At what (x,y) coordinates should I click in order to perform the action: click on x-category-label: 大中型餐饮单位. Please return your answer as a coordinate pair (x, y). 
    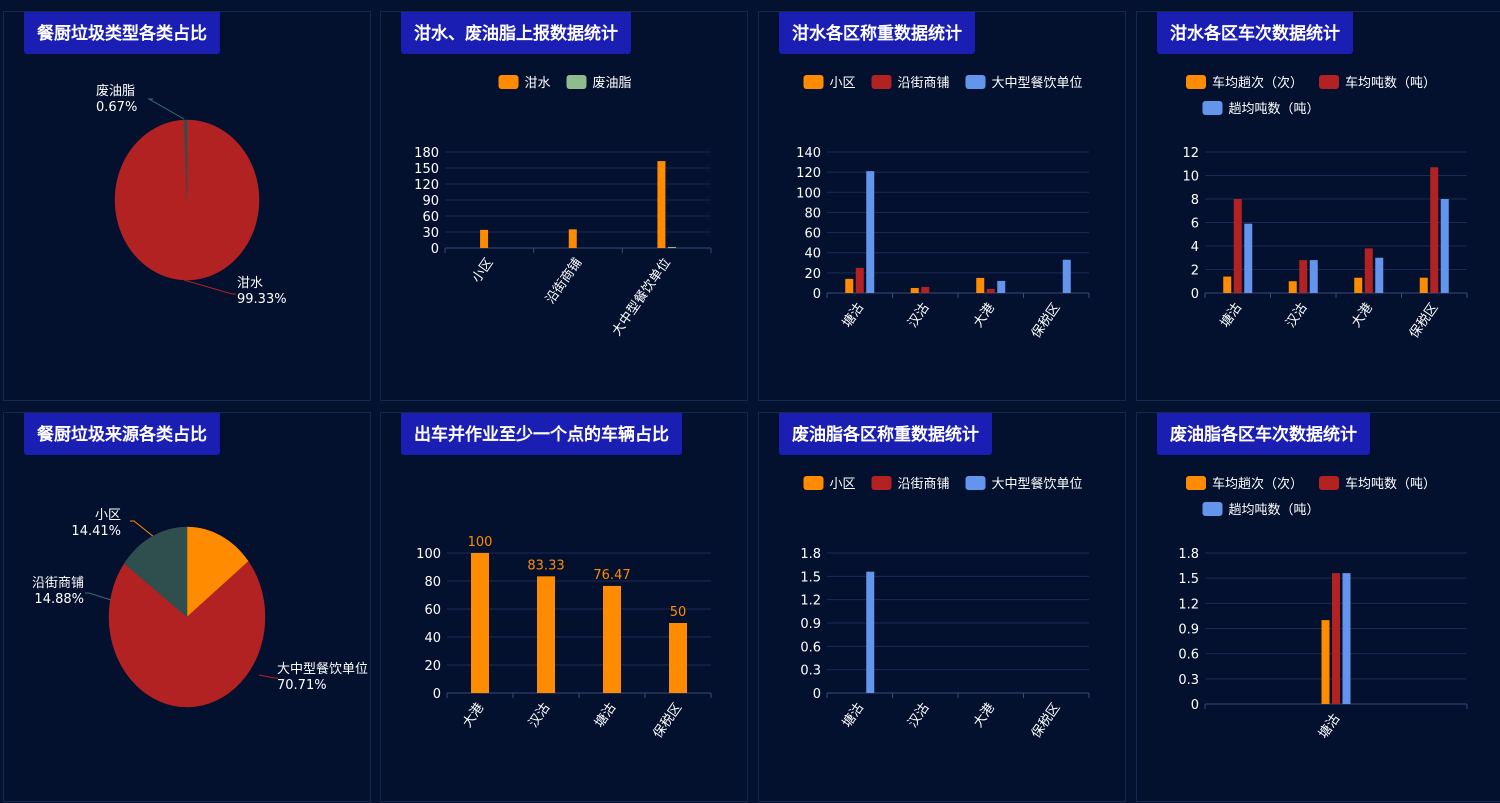
    Looking at the image, I should click on (641, 297).